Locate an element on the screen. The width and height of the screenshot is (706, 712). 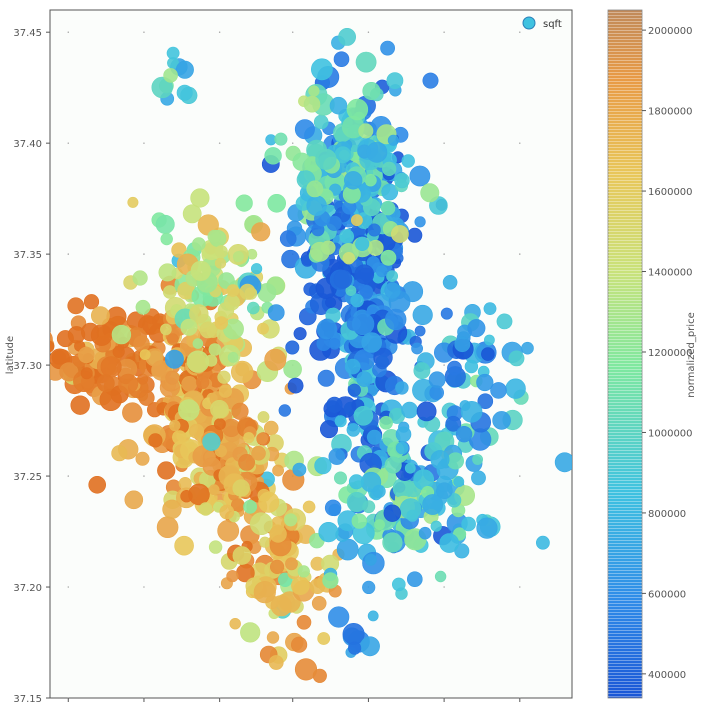
colorbar-tick-label: 400000 is located at coordinates (667, 675).